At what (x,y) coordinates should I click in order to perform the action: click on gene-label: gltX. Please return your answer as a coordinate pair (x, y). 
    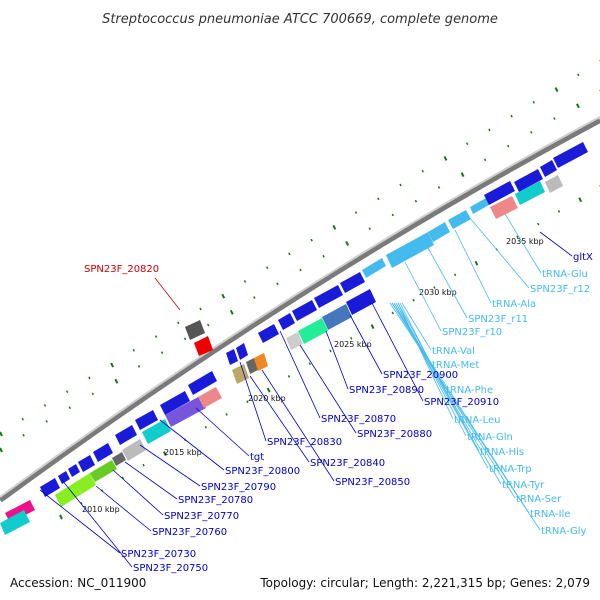
    Looking at the image, I should click on (583, 257).